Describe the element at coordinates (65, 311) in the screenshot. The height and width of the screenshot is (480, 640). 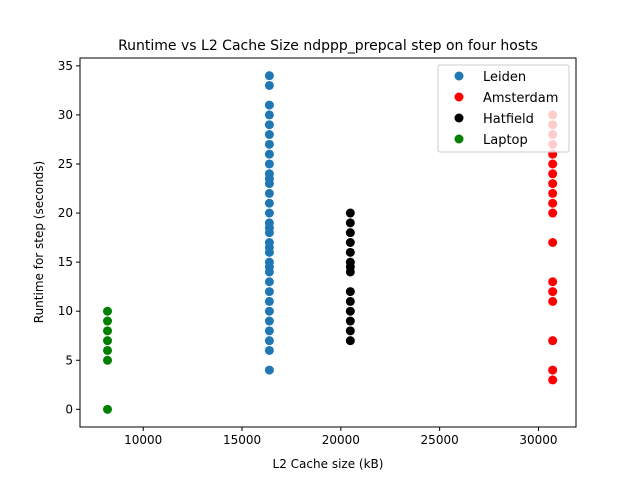
I see `y-tick-label: 10` at that location.